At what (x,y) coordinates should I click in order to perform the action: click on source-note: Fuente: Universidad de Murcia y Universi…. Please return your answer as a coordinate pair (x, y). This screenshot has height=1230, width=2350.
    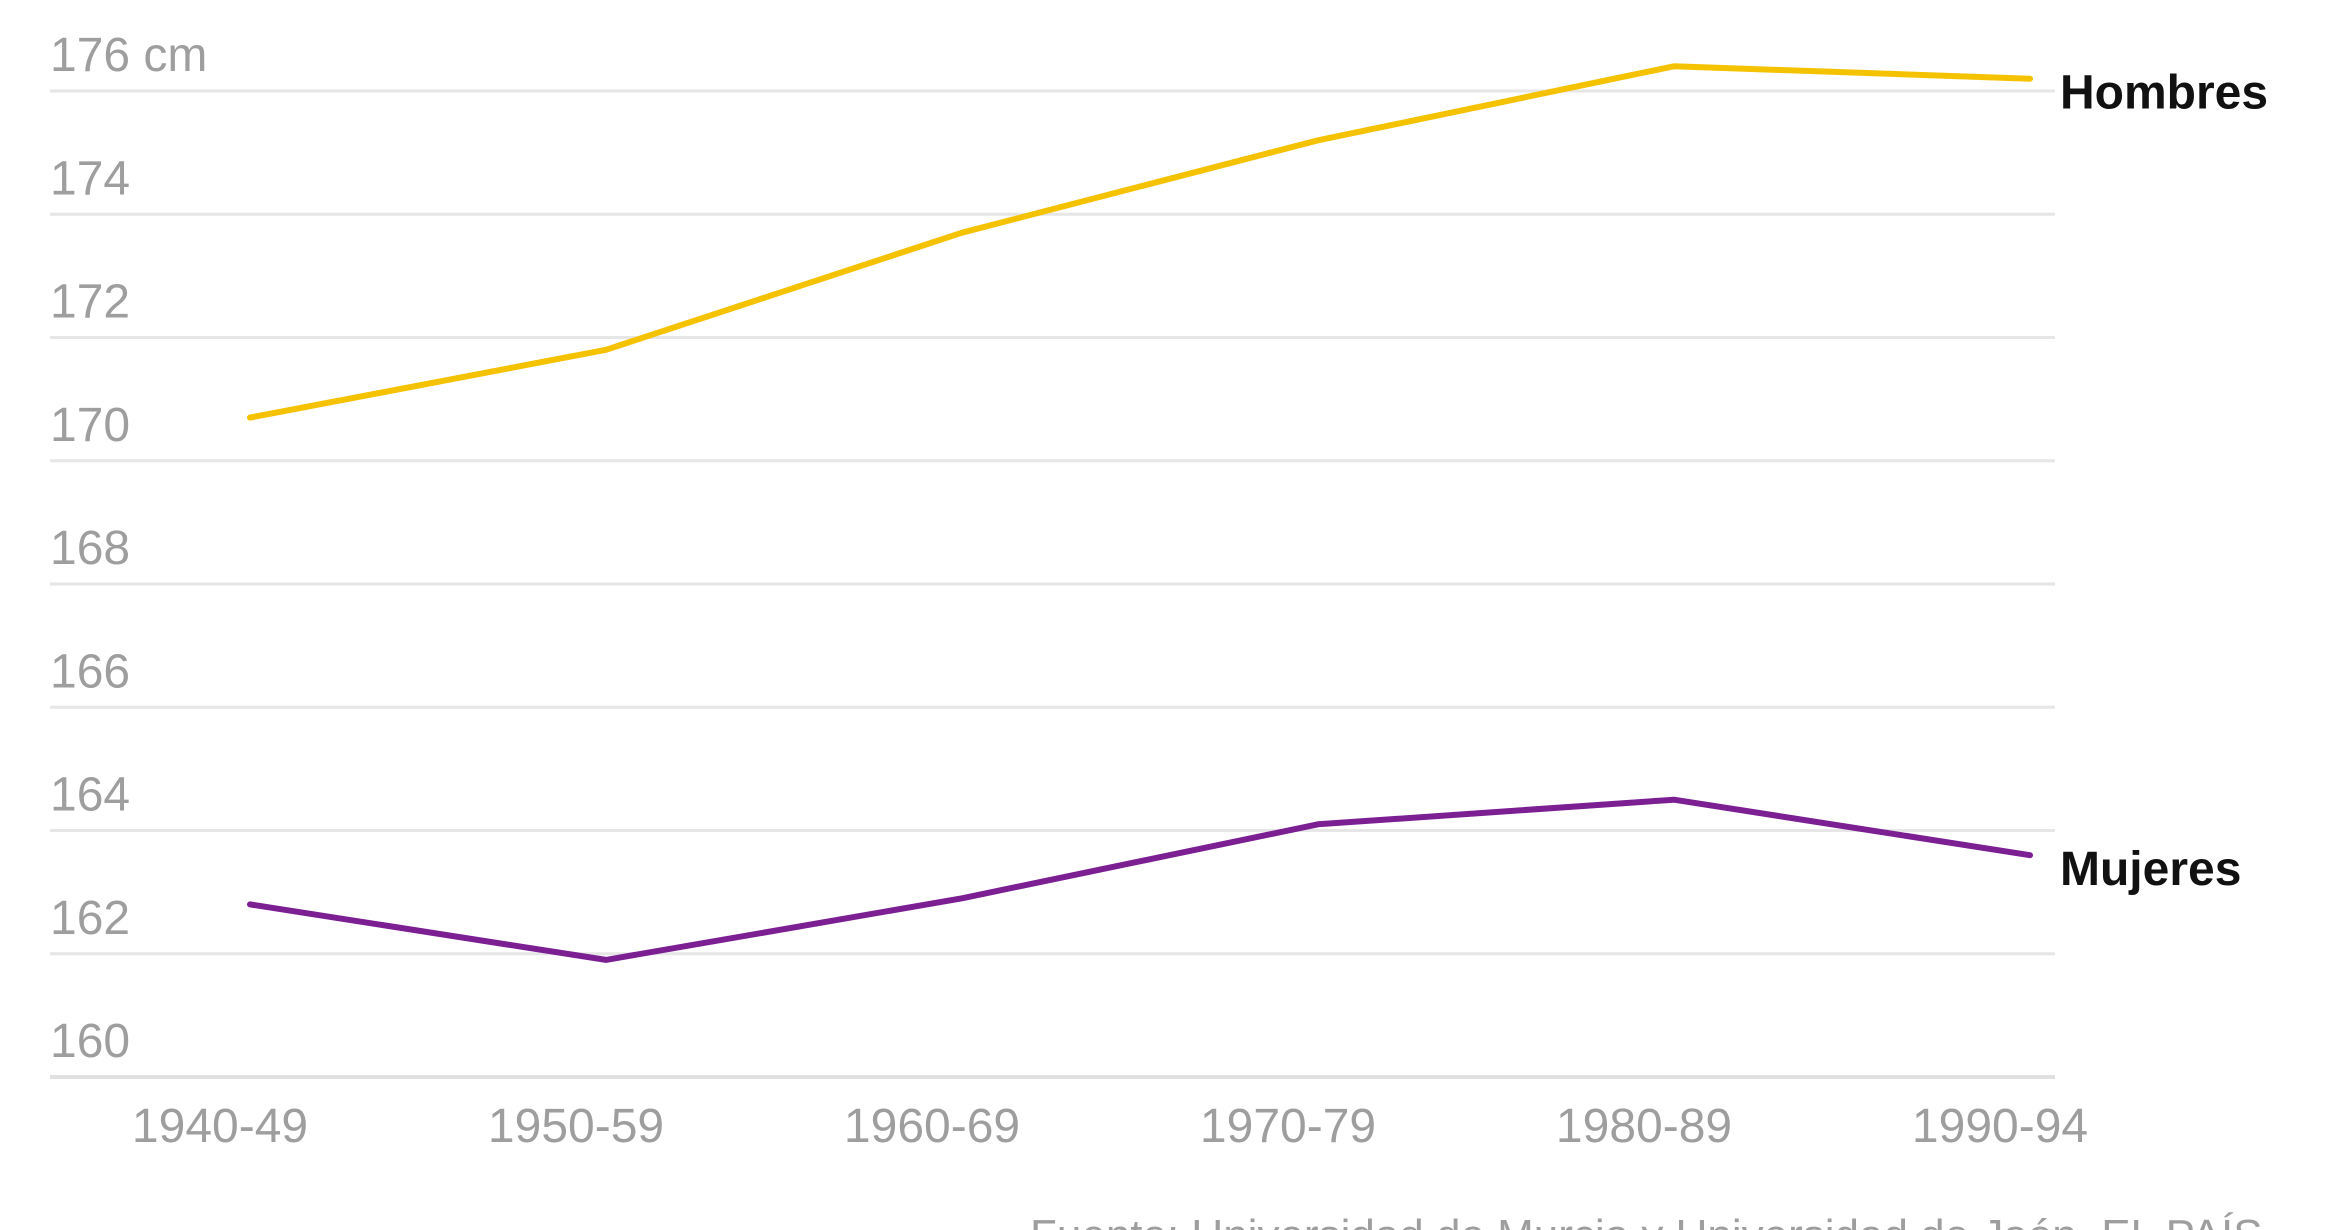
    Looking at the image, I should click on (1646, 1220).